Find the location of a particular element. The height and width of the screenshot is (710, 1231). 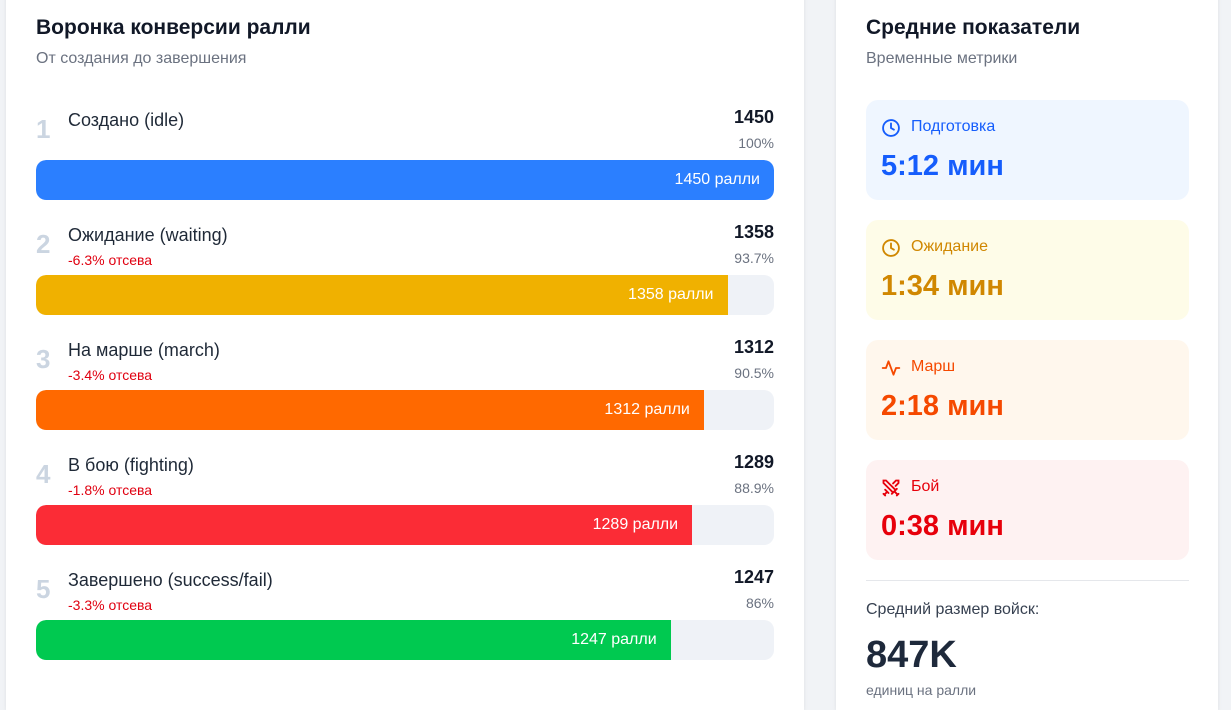

stage-bar-track: 1312 ралли is located at coordinates (405, 410).